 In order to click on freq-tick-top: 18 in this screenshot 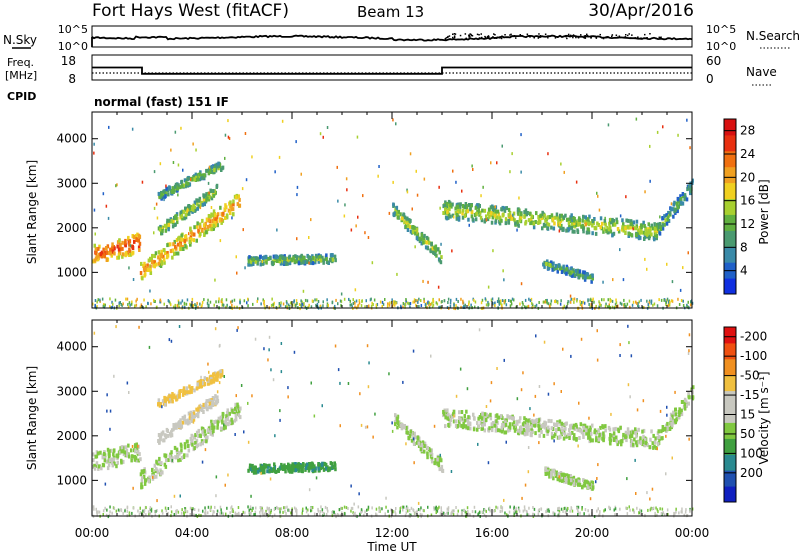, I will do `click(68, 61)`.